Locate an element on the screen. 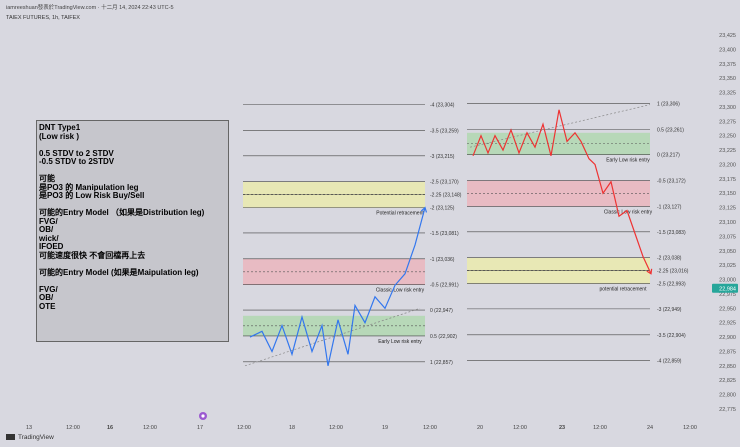  y-tick-label: 23,025 is located at coordinates (727, 266).